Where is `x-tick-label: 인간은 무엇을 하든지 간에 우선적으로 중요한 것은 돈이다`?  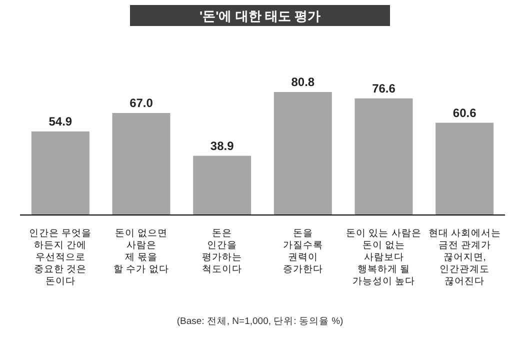 x-tick-label: 인간은 무엇을 하든지 간에 우선적으로 중요한 것은 돈이다 is located at coordinates (60, 257).